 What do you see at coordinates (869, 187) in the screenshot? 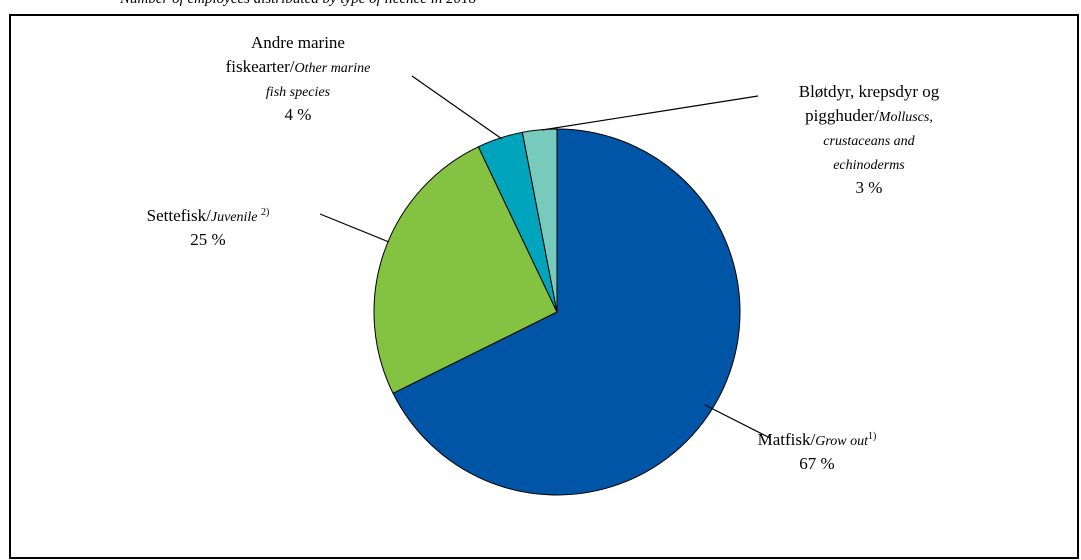
I see `slice-label-bl-tdyr-krepsdyr-og-pigghuder-molluscs-c-line-4: 3 %` at bounding box center [869, 187].